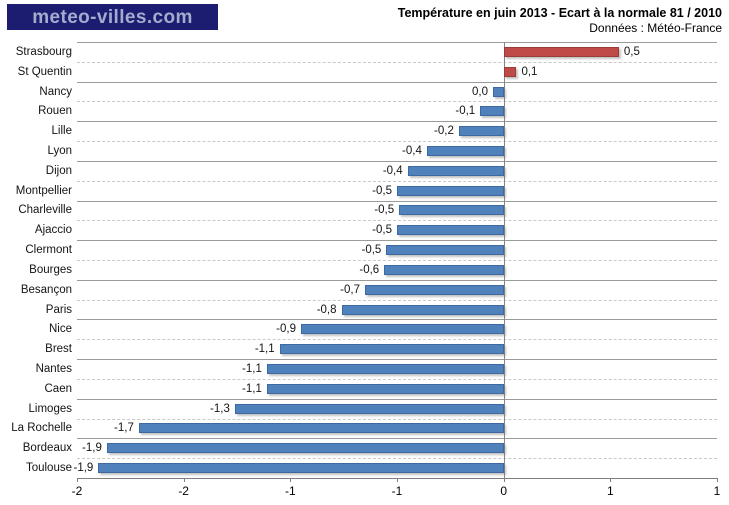  Describe the element at coordinates (444, 131) in the screenshot. I see `value-label: -0,2` at that location.